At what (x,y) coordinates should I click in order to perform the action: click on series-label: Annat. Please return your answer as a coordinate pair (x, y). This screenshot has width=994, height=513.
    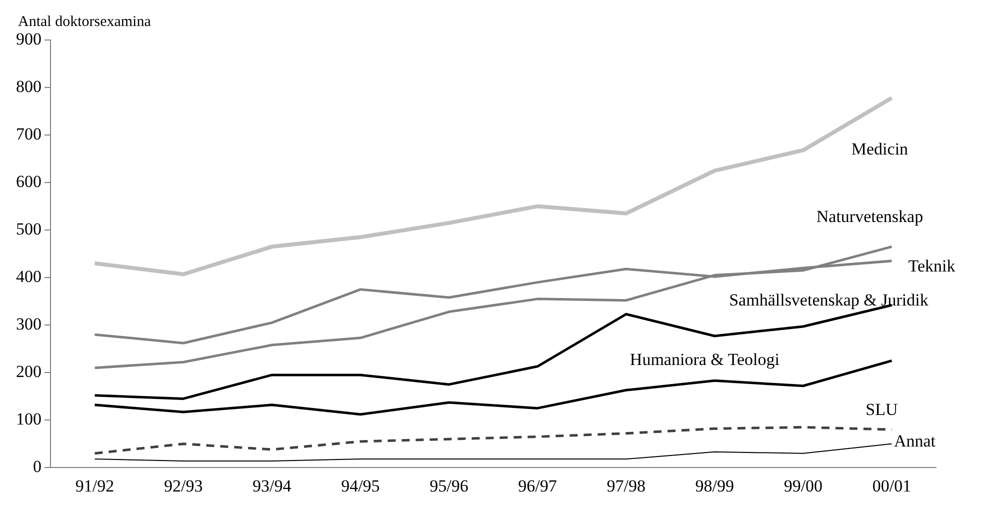
    Looking at the image, I should click on (915, 440).